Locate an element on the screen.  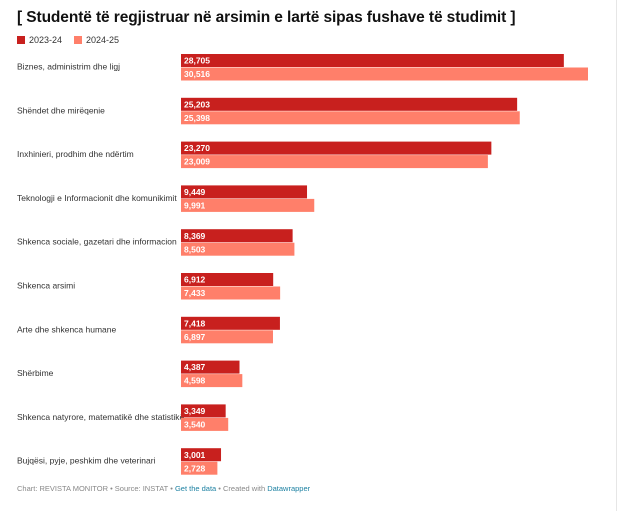
datawrapper-link: Datawrapper is located at coordinates (289, 488).